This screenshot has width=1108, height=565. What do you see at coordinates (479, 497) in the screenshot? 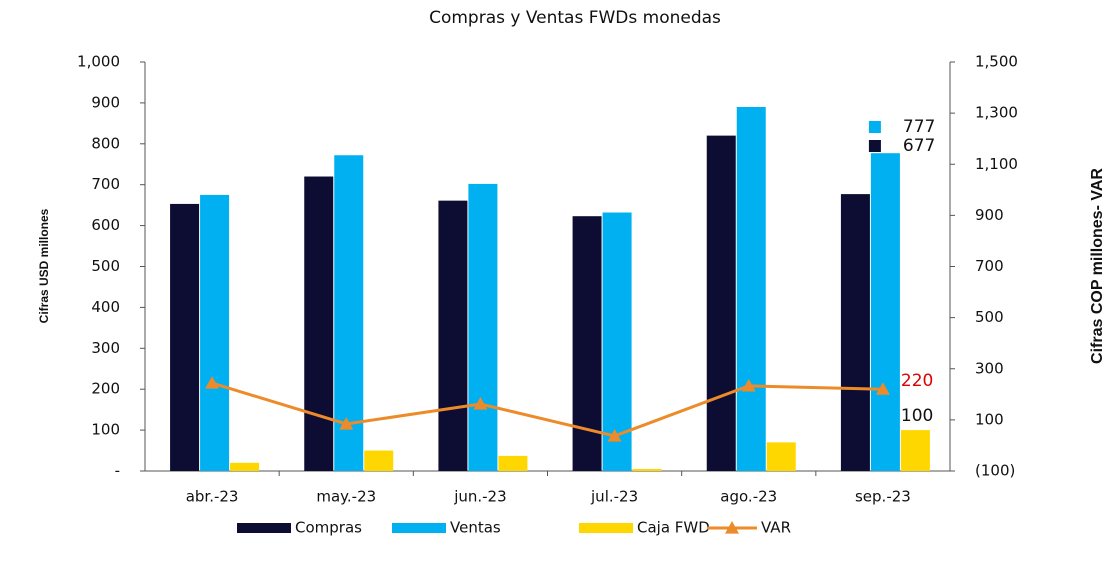
I see `x-tick-label: jun.-23` at bounding box center [479, 497].